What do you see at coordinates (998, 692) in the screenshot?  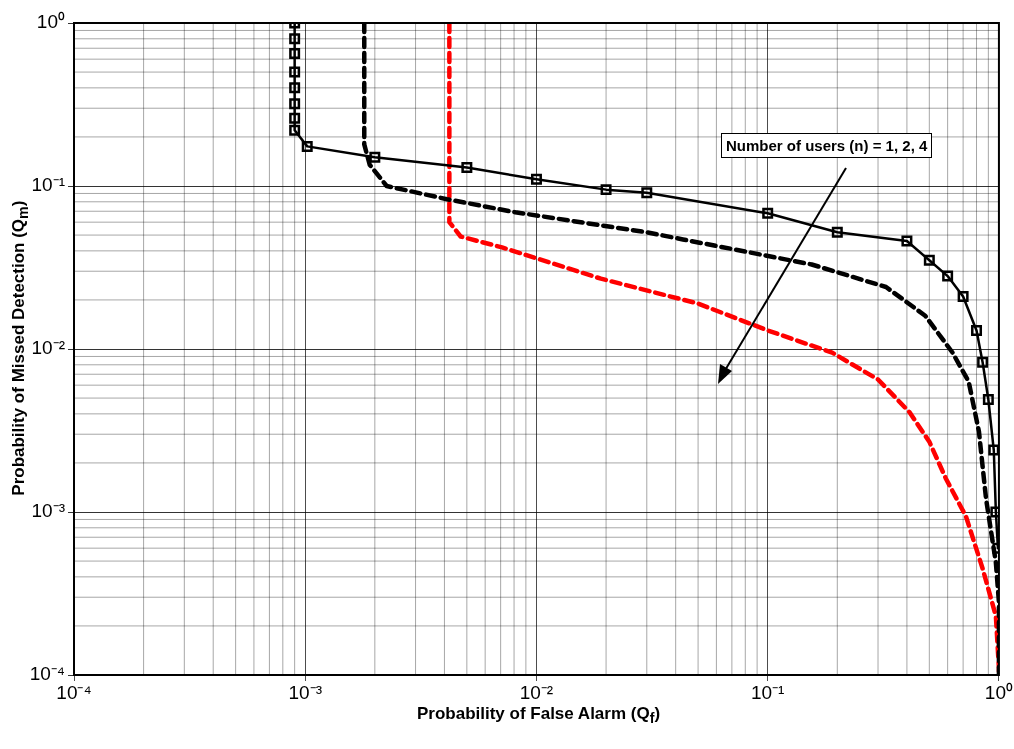 I see `x-tick-label: 10⁰` at bounding box center [998, 692].